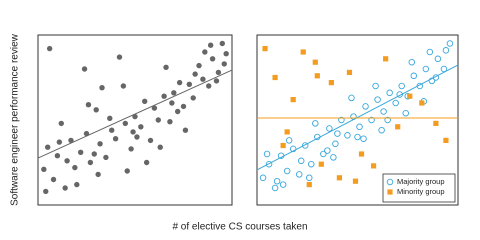  I want to click on x-axis-label: # of elective CS courses taken, so click(239, 227).